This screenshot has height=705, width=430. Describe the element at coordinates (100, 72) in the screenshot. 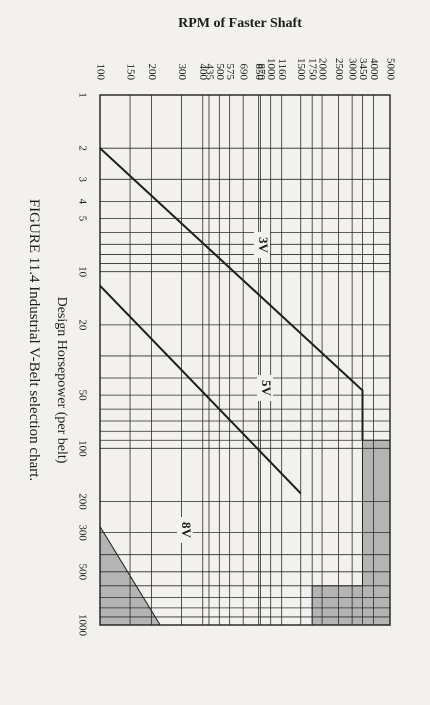

I see `y-tick-label: 100` at that location.